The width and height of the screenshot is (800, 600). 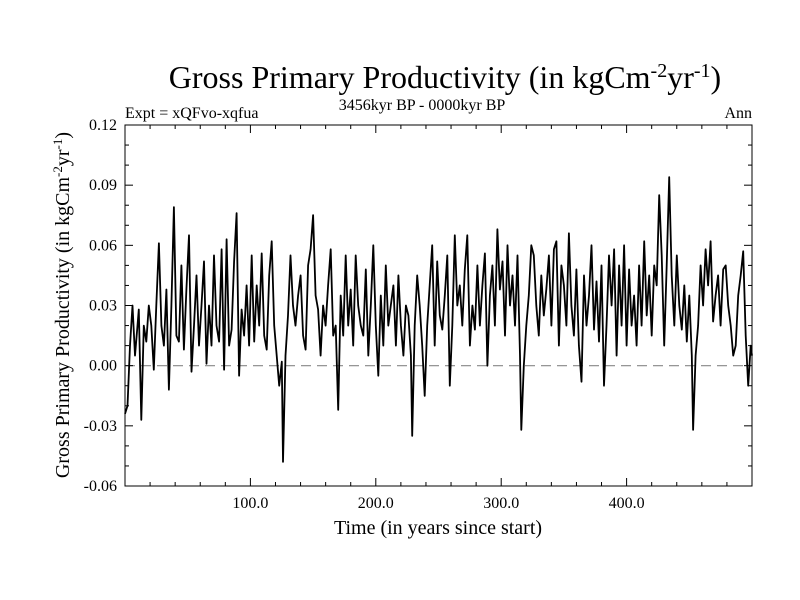 I want to click on season-label: Ann, so click(x=738, y=113).